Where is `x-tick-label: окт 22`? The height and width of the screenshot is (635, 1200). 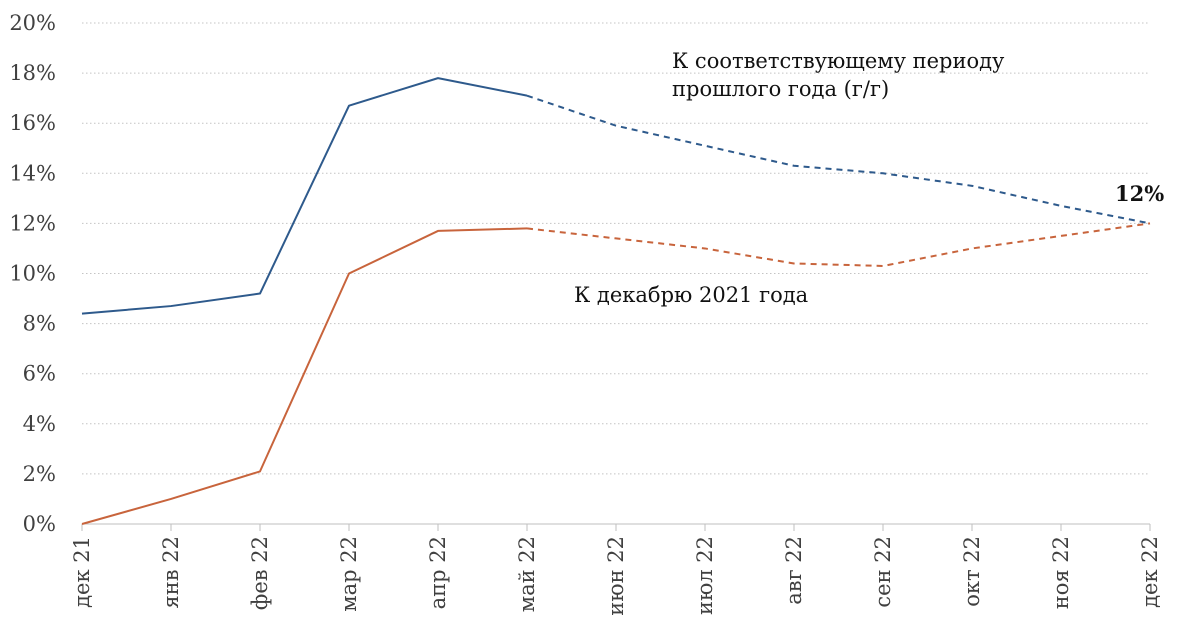
x-tick-label: окт 22 is located at coordinates (972, 571).